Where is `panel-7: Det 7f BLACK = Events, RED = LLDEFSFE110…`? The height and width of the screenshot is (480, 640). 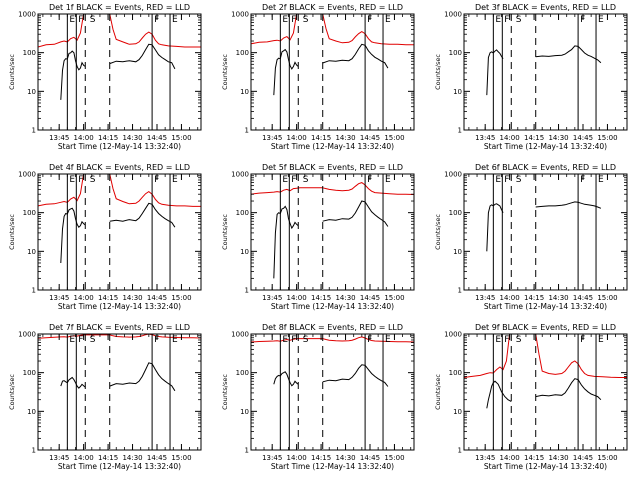
panel-7: Det 7f BLACK = Events, RED = LLDEFSFE110… is located at coordinates (105, 397).